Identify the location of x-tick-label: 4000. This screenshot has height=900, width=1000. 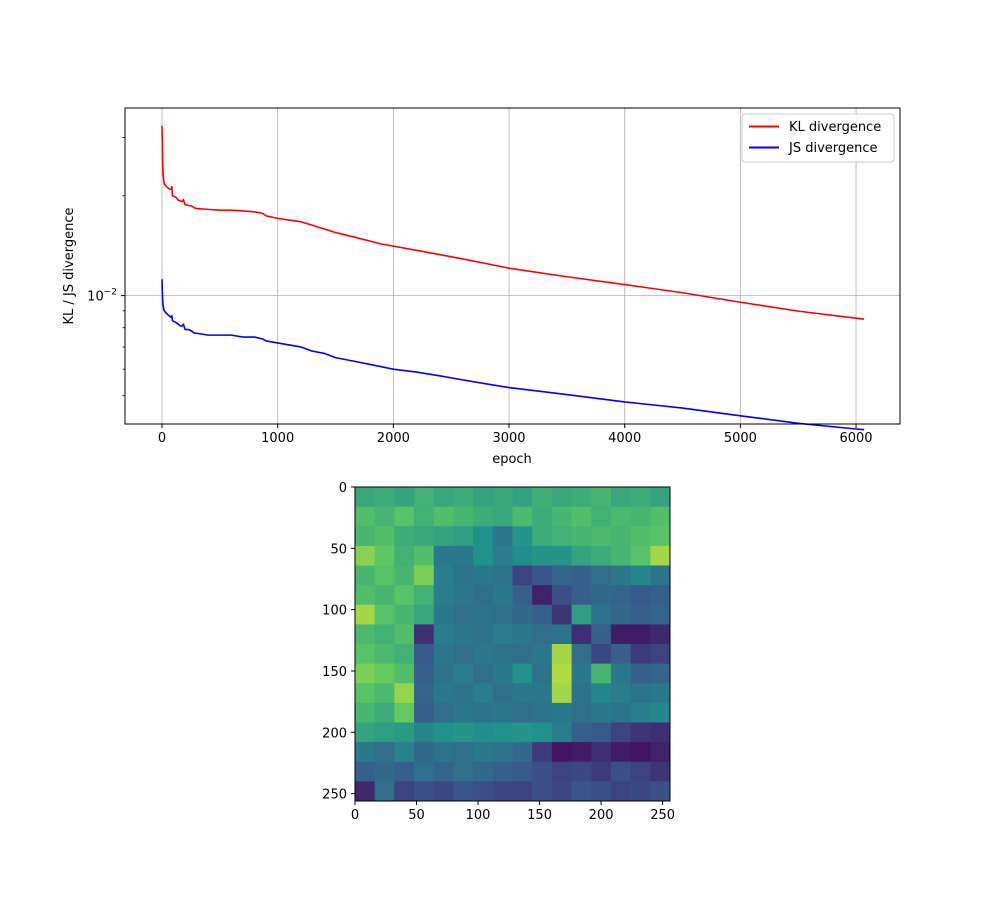
(624, 438).